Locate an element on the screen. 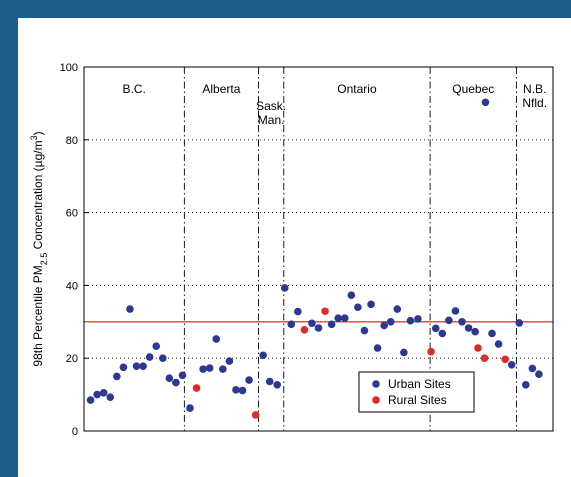 The height and width of the screenshot is (477, 571). legend-rural-label: Rural Sites is located at coordinates (417, 400).